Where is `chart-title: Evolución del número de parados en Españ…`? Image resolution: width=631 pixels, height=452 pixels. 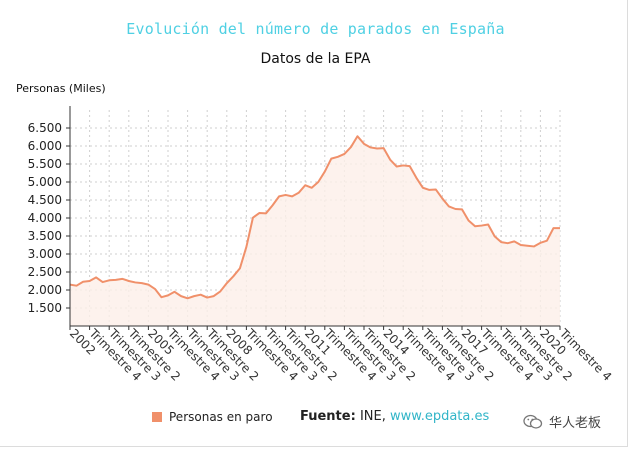
chart-title: Evolución del número de parados en Españ… is located at coordinates (315, 29).